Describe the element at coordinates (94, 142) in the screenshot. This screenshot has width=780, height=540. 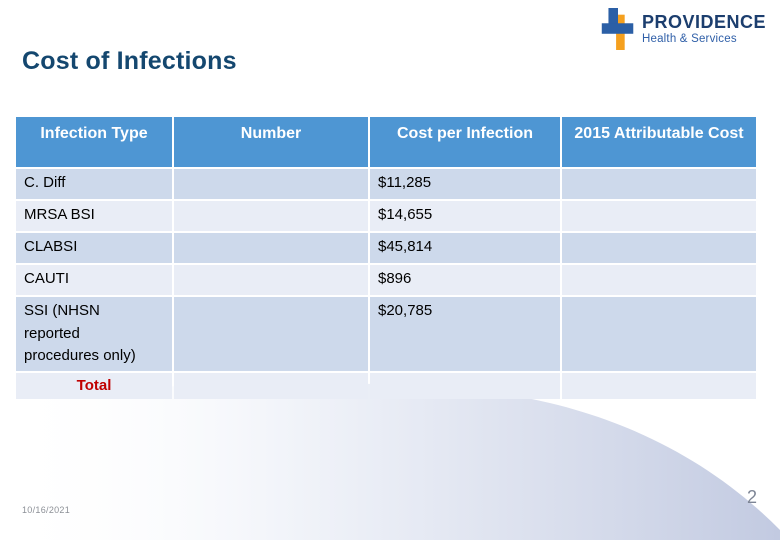
I see `col-header-infection-type: Infection Type` at that location.